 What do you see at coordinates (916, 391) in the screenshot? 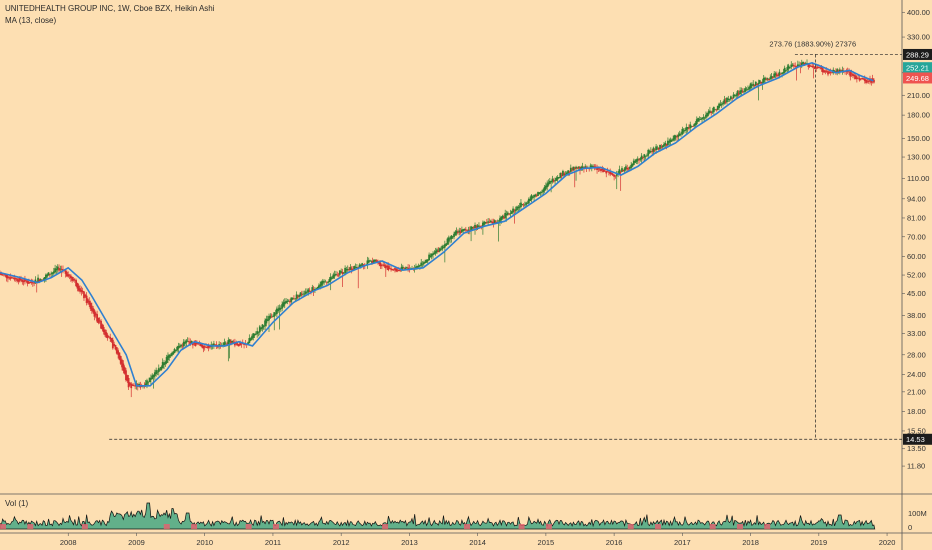
I see `price-tick-label: 21.00` at bounding box center [916, 391].